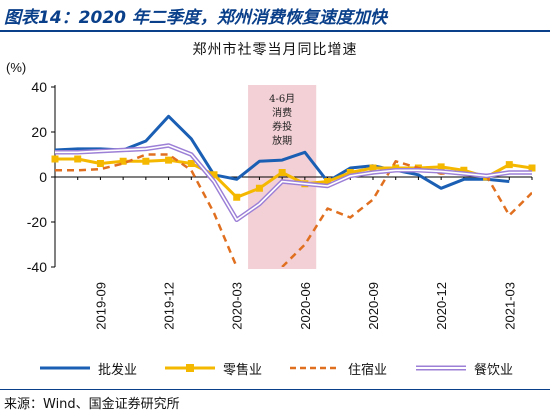  What do you see at coordinates (282, 126) in the screenshot?
I see `annotation-line: 券投` at bounding box center [282, 126].